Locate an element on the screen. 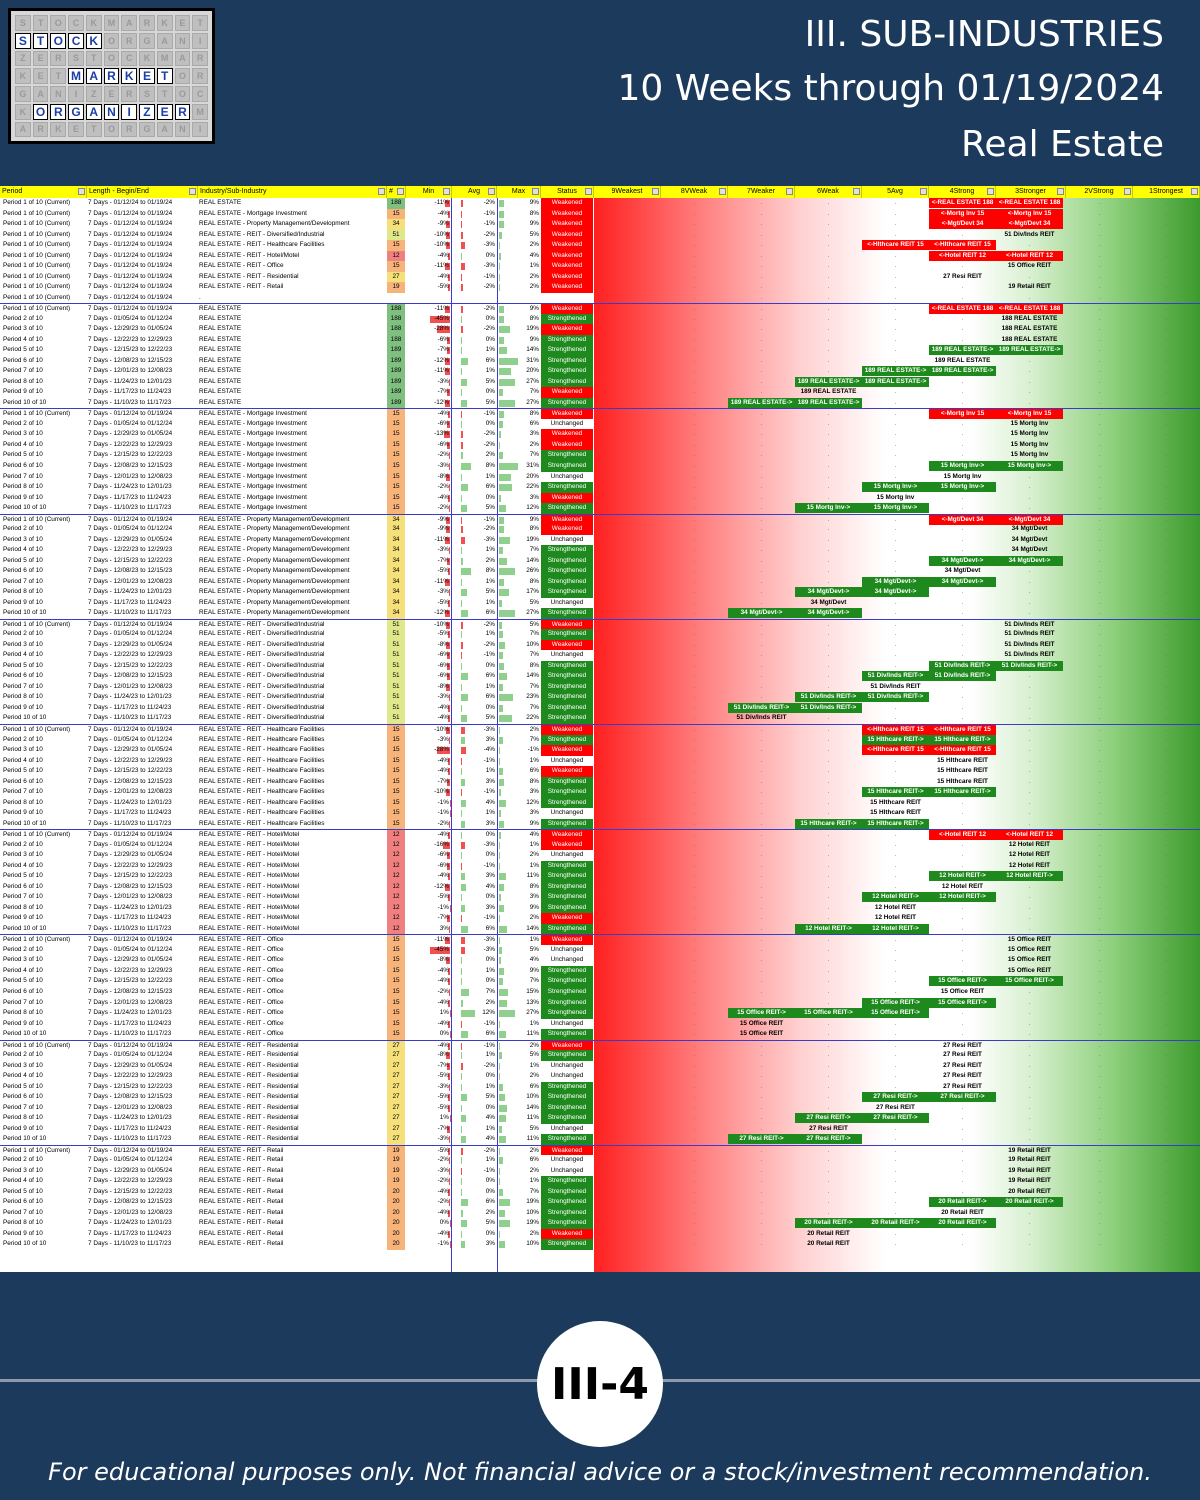 This screenshot has height=1500, width=1200. logo-tile: E is located at coordinates (111, 94).